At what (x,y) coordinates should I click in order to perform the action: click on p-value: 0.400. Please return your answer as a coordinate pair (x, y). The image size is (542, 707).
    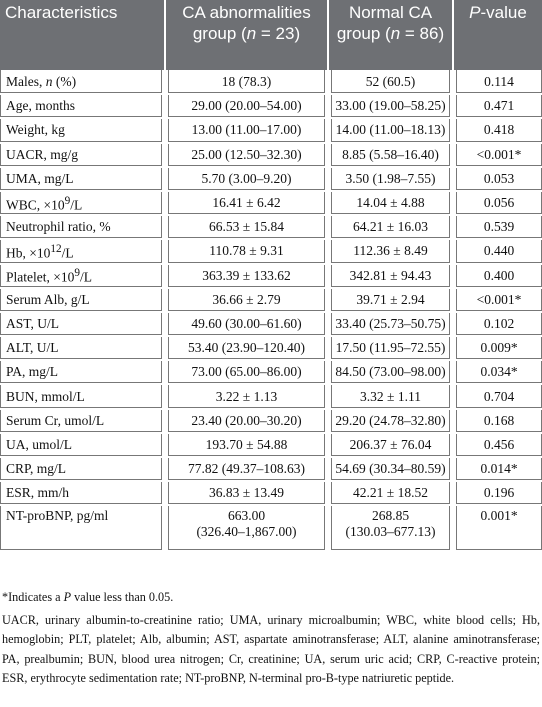
    Looking at the image, I should click on (496, 276).